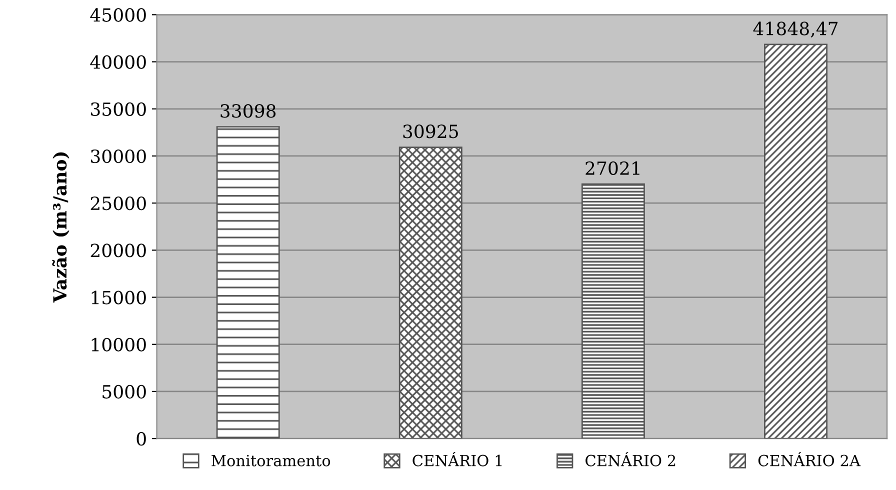 Image resolution: width=896 pixels, height=490 pixels. What do you see at coordinates (118, 203) in the screenshot?
I see `y-tick-label: 25000` at bounding box center [118, 203].